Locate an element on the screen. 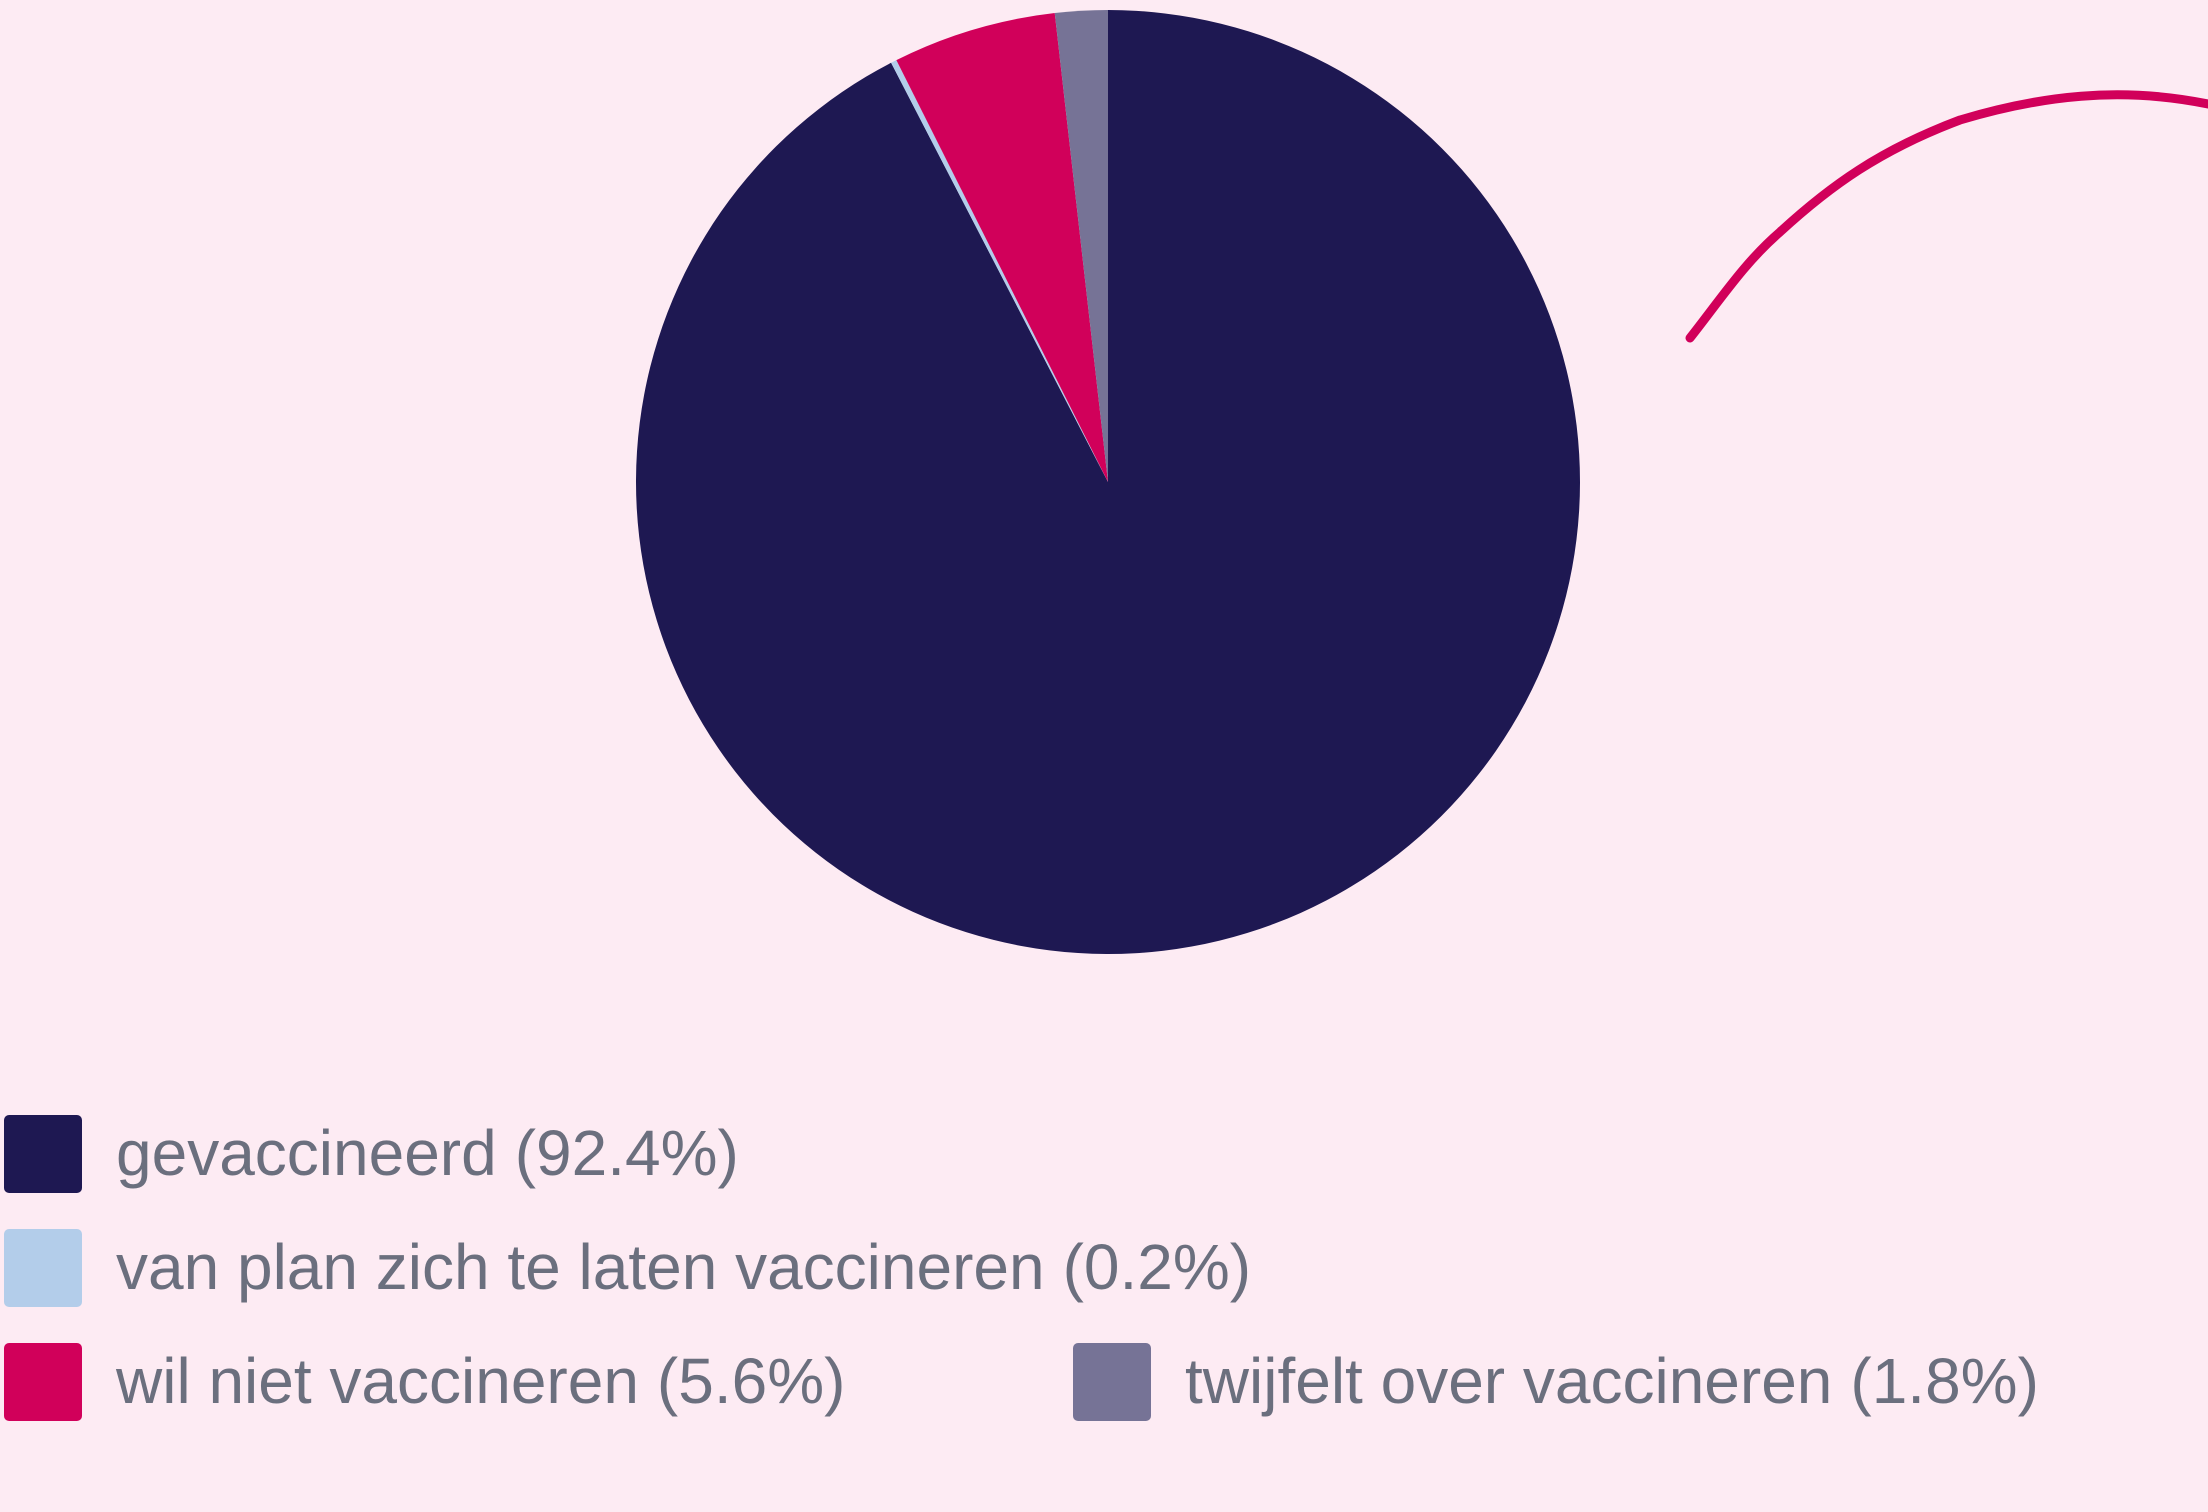 The height and width of the screenshot is (1512, 2208). legend-name: gevaccineerd is located at coordinates (306, 1153).